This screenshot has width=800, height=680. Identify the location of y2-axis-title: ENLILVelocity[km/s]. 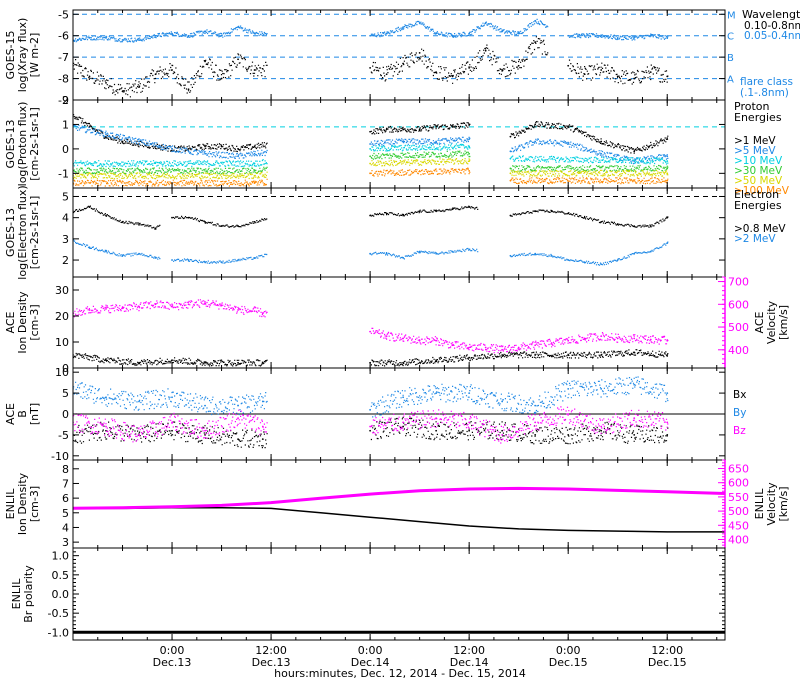
(771, 504).